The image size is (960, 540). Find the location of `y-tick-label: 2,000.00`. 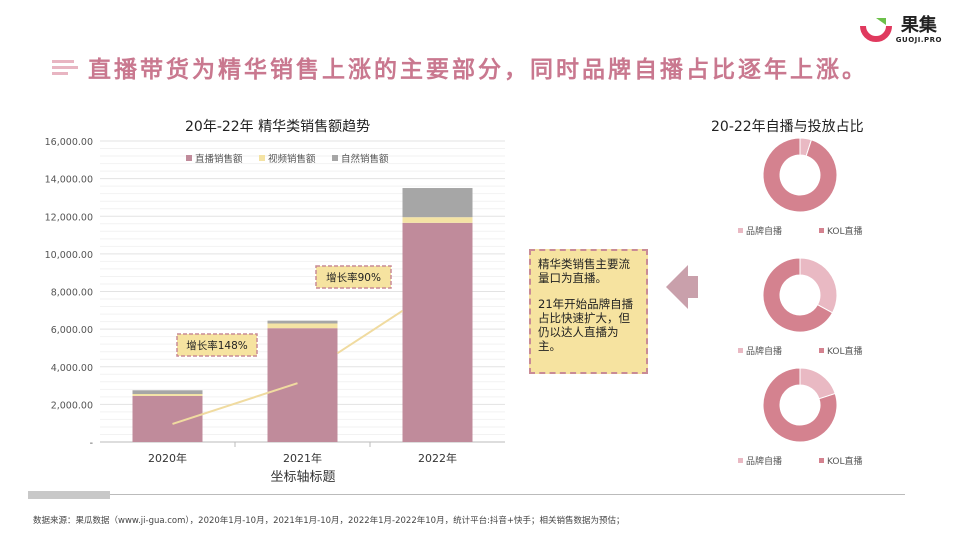

y-tick-label: 2,000.00 is located at coordinates (72, 405).